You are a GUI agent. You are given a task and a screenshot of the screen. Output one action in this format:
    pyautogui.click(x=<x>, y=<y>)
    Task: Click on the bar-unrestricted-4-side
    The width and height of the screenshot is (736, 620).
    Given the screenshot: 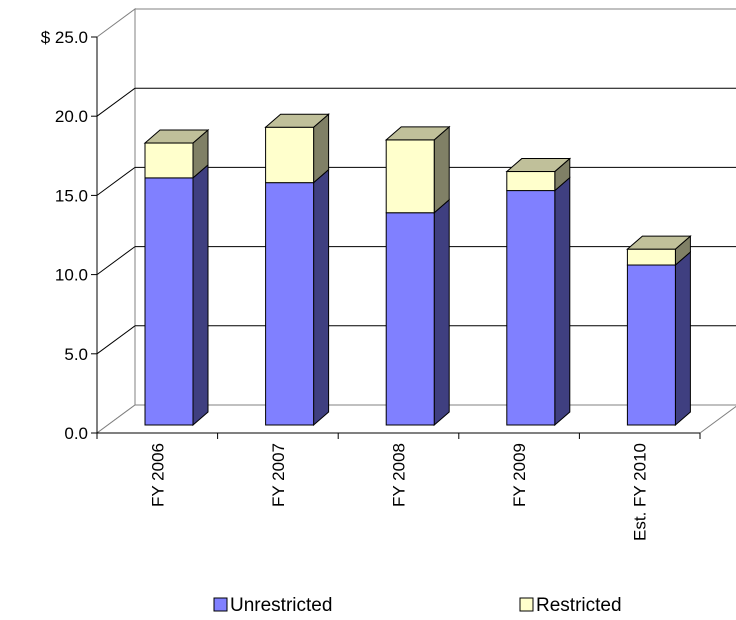 What is the action you would take?
    pyautogui.click(x=562, y=301)
    